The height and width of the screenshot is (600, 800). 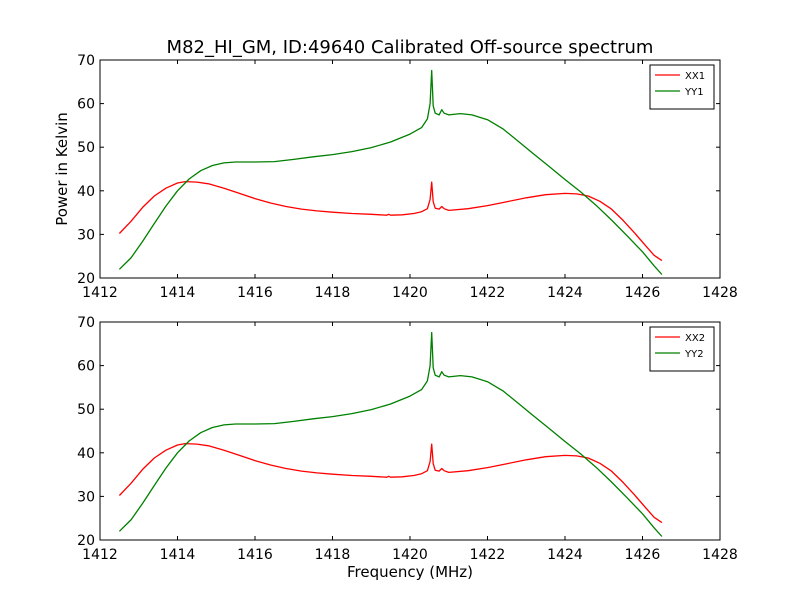 I want to click on x-axis-label: Frequency (MHz), so click(x=410, y=572).